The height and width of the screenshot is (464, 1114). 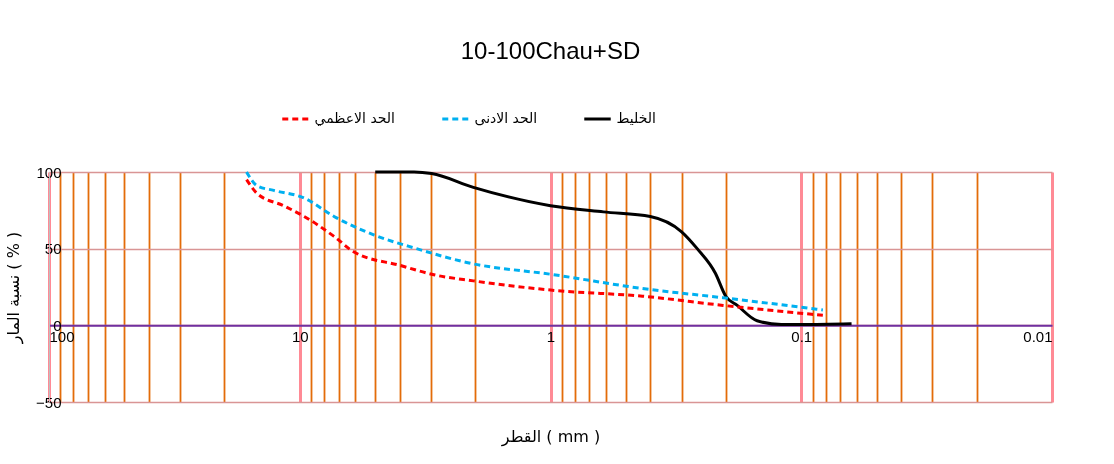 What do you see at coordinates (551, 336) in the screenshot?
I see `x-tick-label: 1` at bounding box center [551, 336].